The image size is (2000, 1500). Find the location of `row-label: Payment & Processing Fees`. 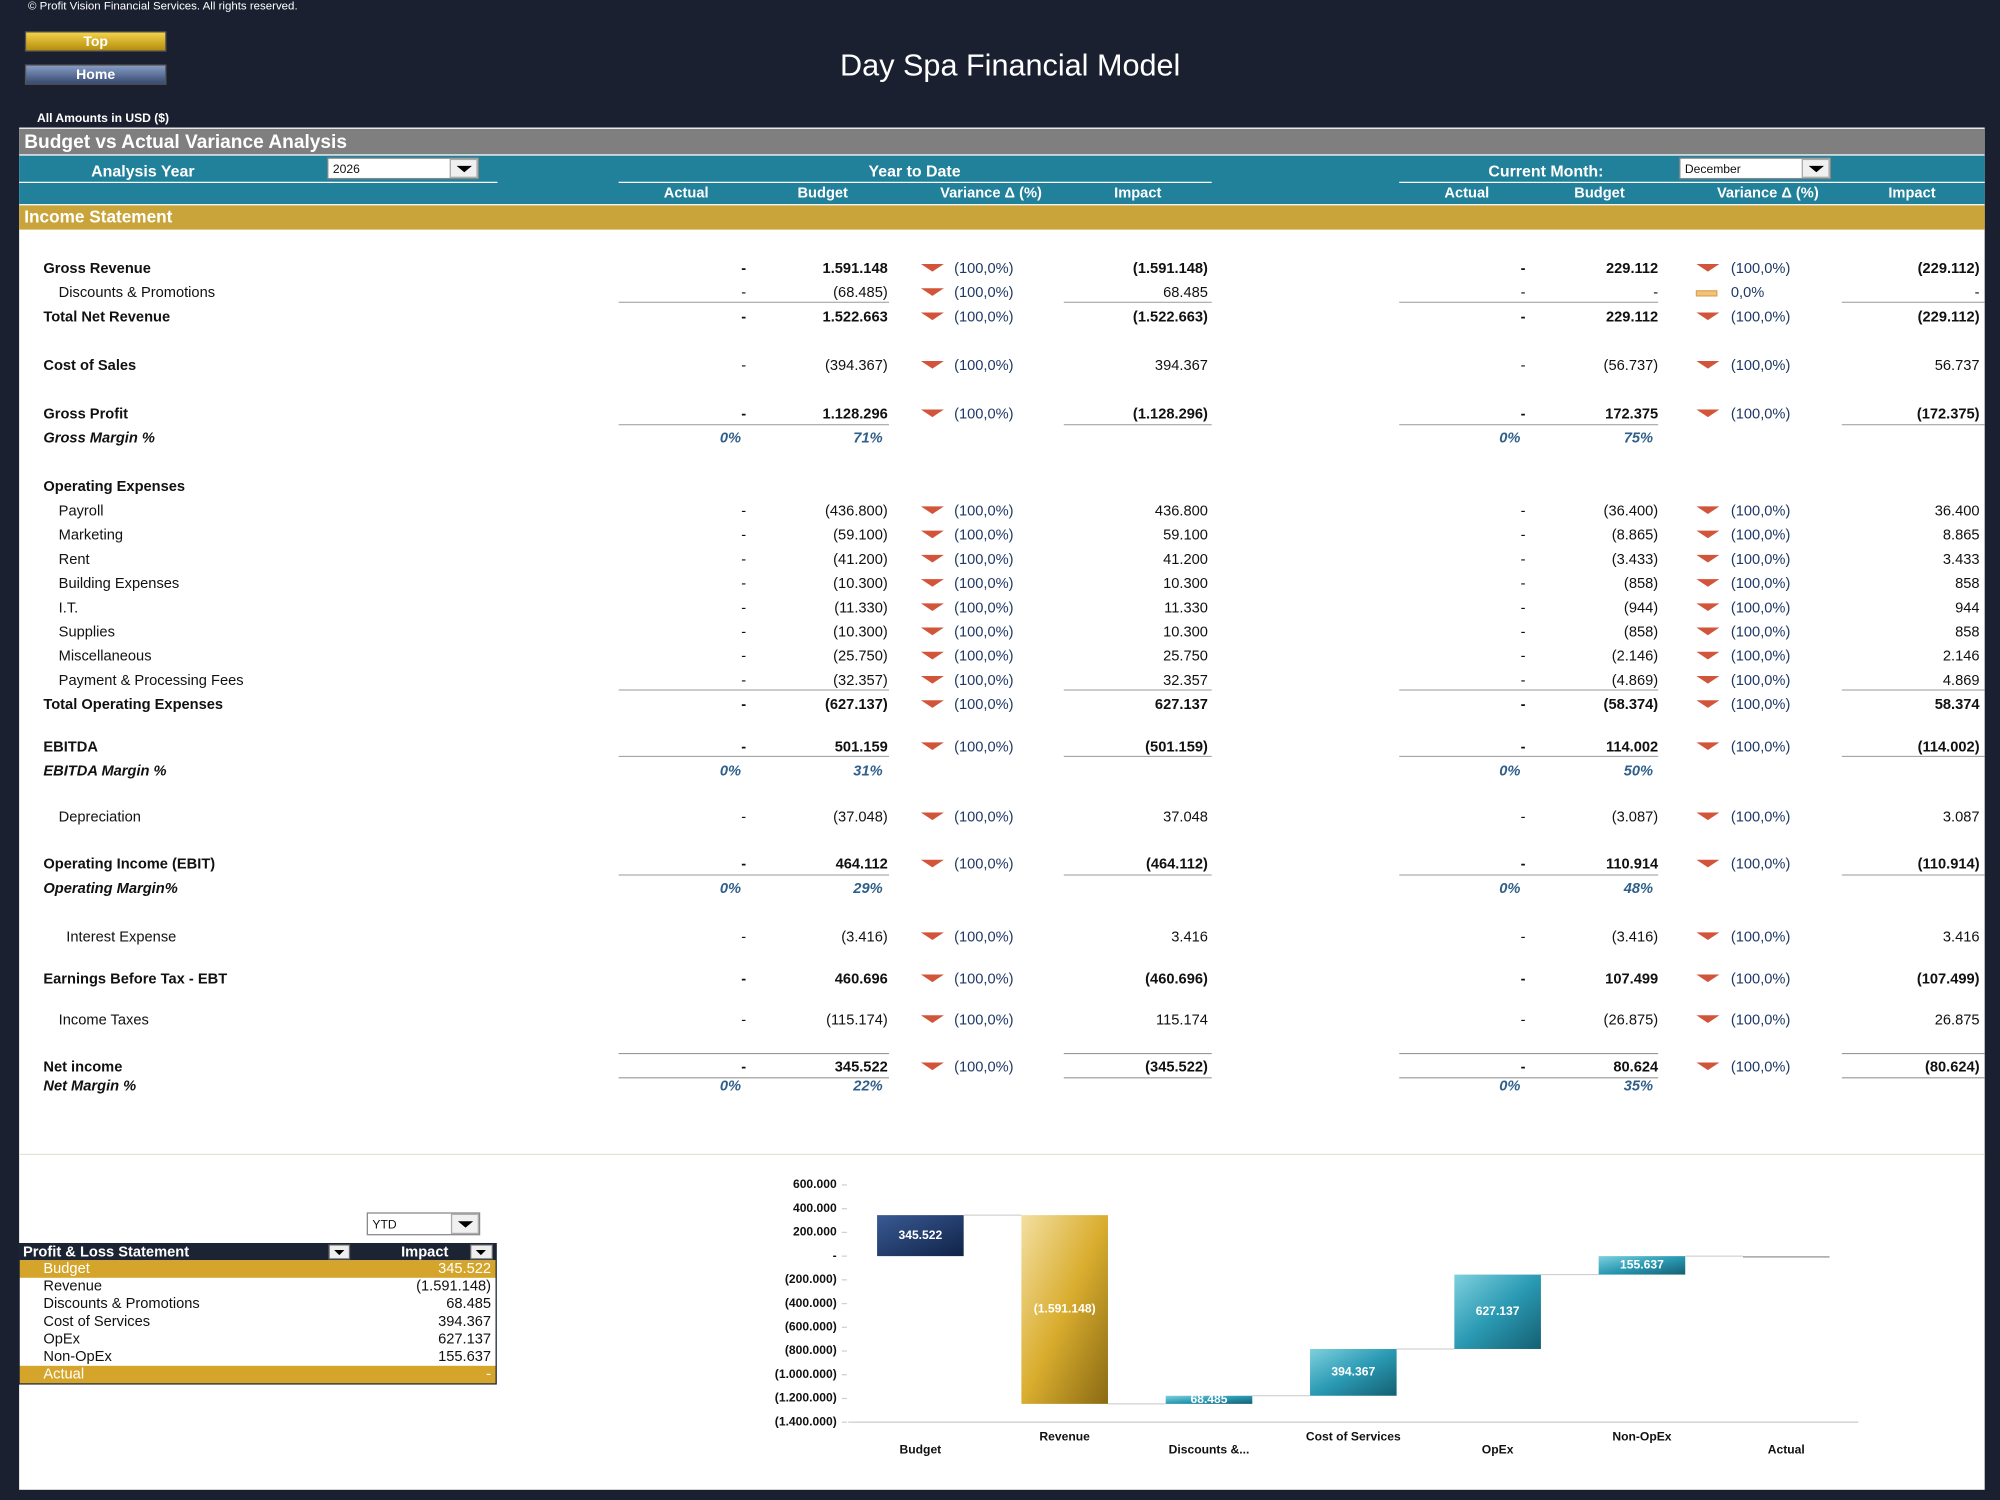

row-label: Payment & Processing Fees is located at coordinates (151, 681).